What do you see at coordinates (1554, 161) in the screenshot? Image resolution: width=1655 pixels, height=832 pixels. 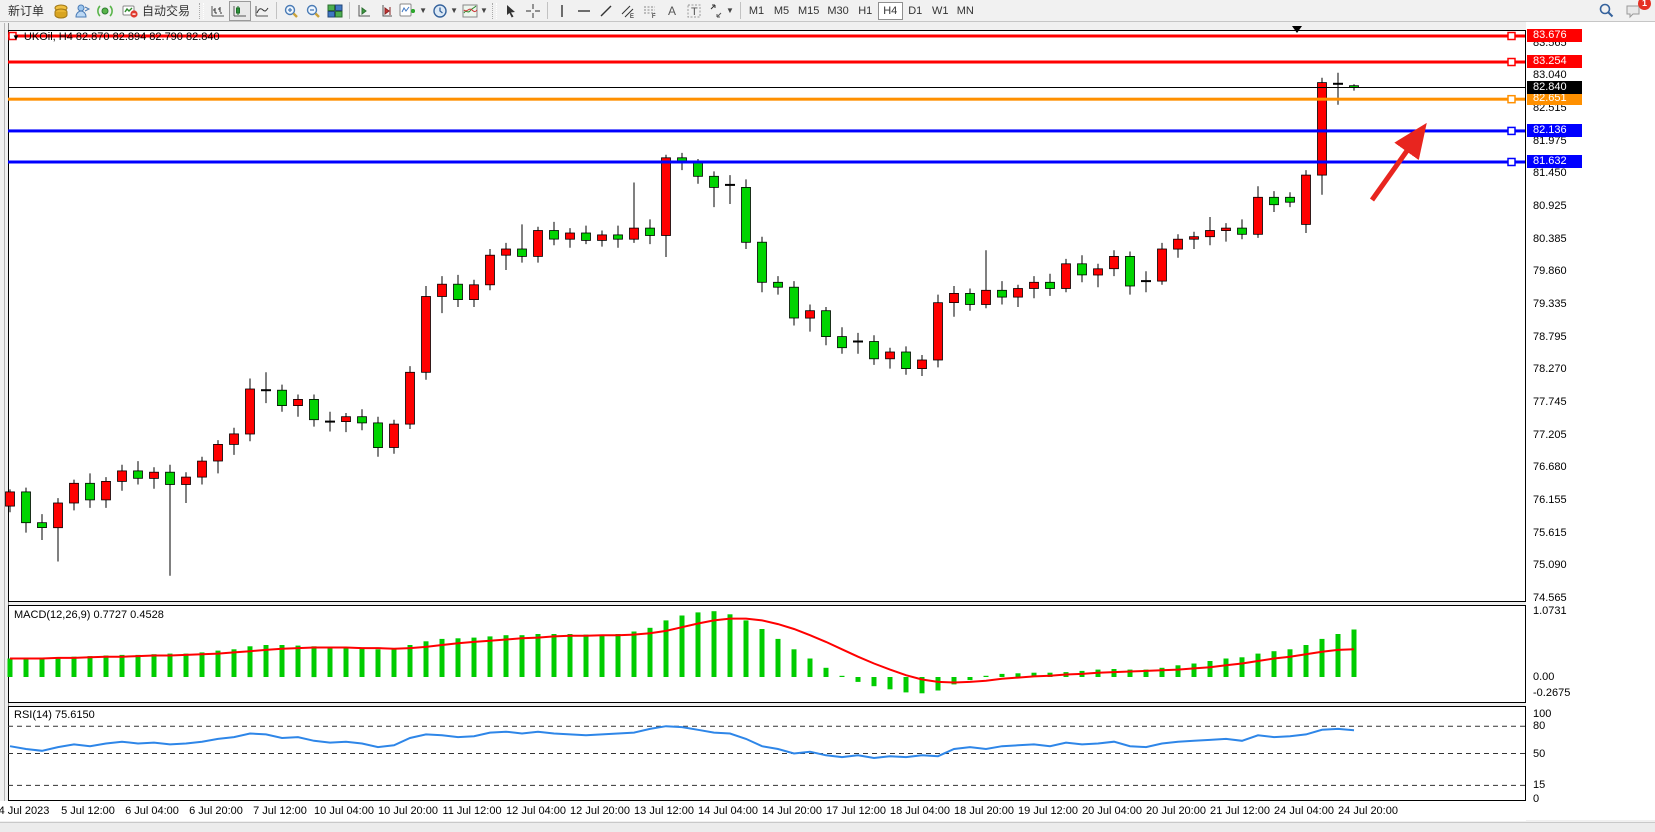 I see `price-line-badge-81.632: 81.632` at bounding box center [1554, 161].